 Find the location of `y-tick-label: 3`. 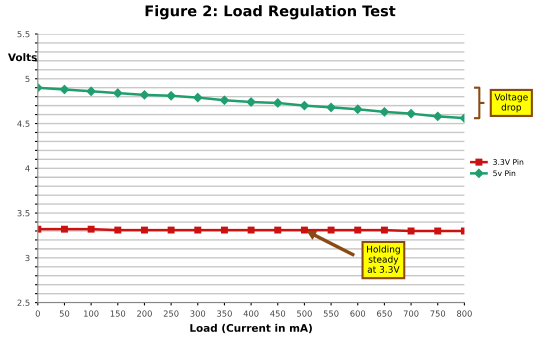

y-tick-label: 3 is located at coordinates (27, 258).